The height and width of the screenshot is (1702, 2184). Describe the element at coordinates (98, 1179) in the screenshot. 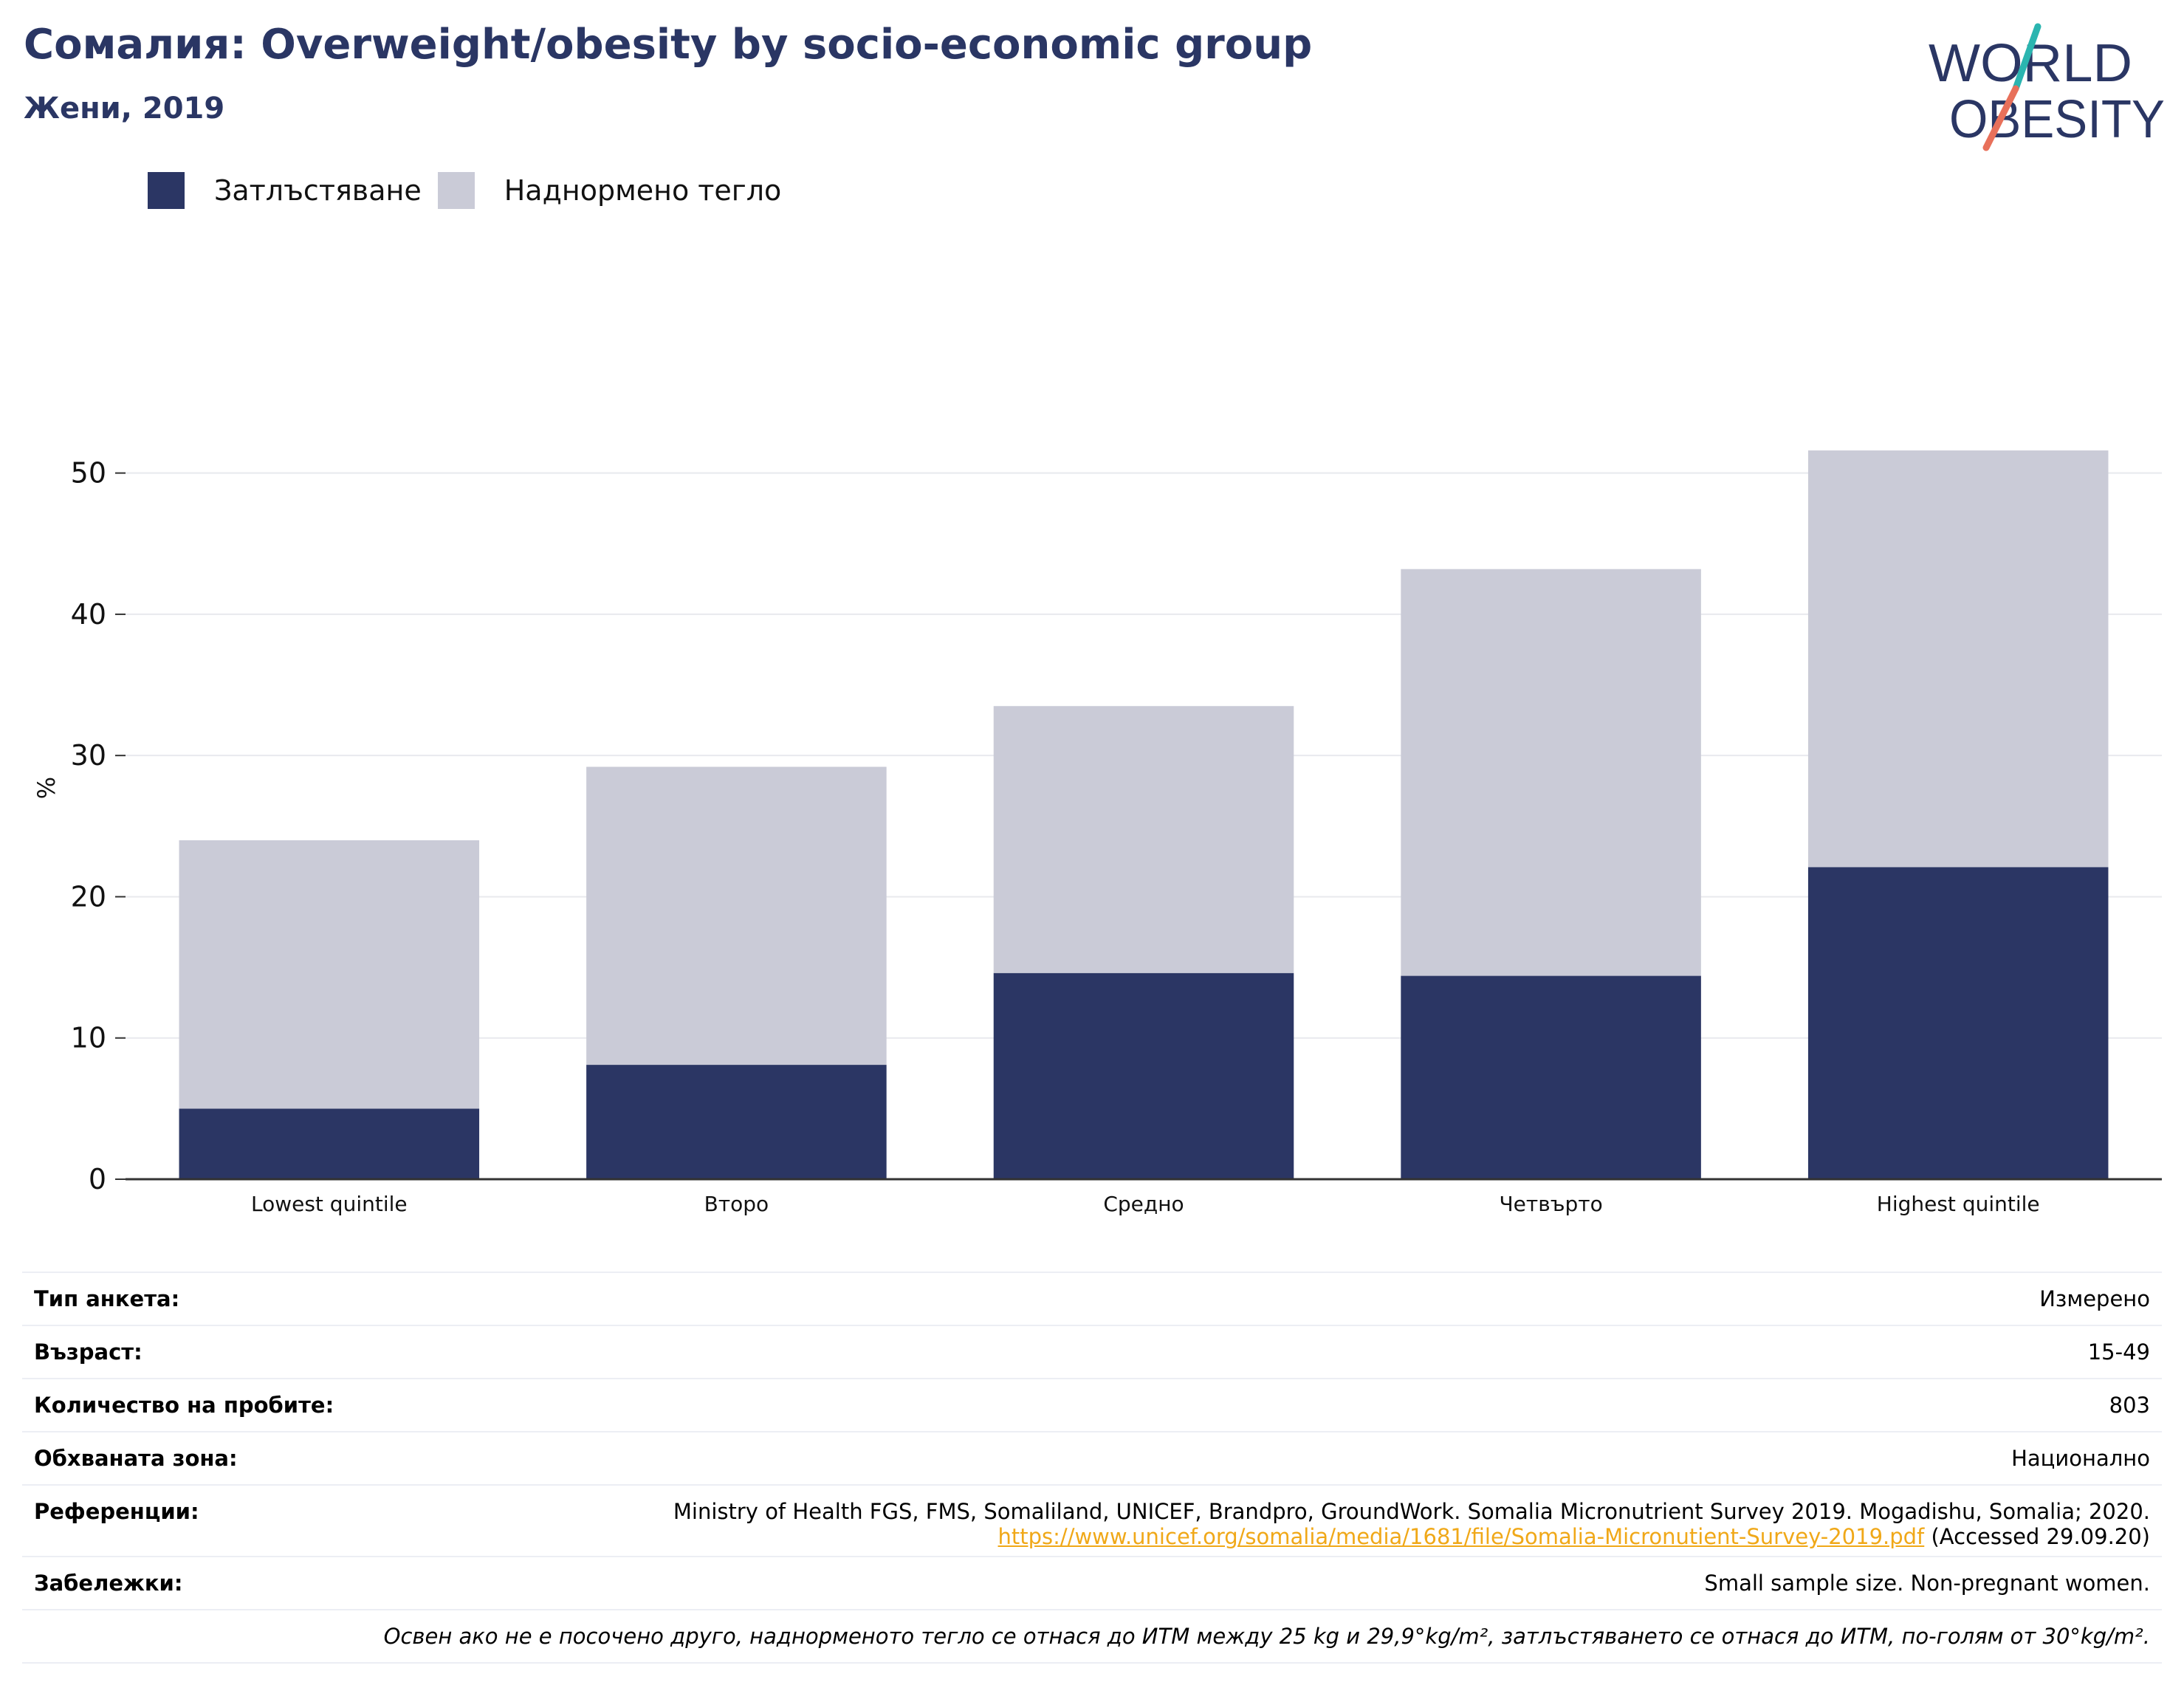

I see `y-tick-label: 0` at that location.